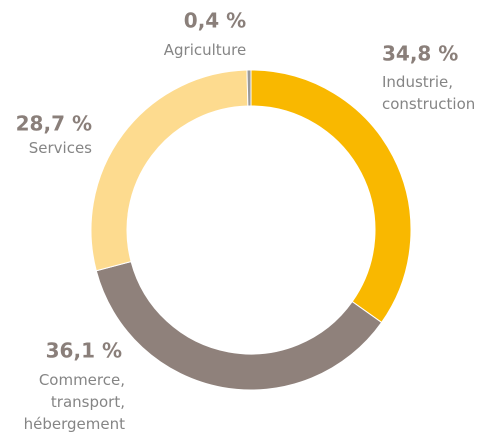  What do you see at coordinates (428, 104) in the screenshot?
I see `category-label-line: construction` at bounding box center [428, 104].